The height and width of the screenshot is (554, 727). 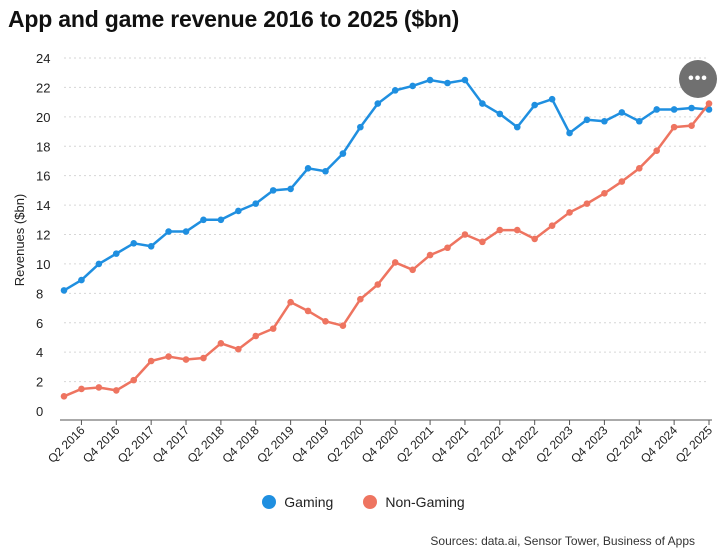 I want to click on y-tick-label: 16, so click(x=43, y=176).